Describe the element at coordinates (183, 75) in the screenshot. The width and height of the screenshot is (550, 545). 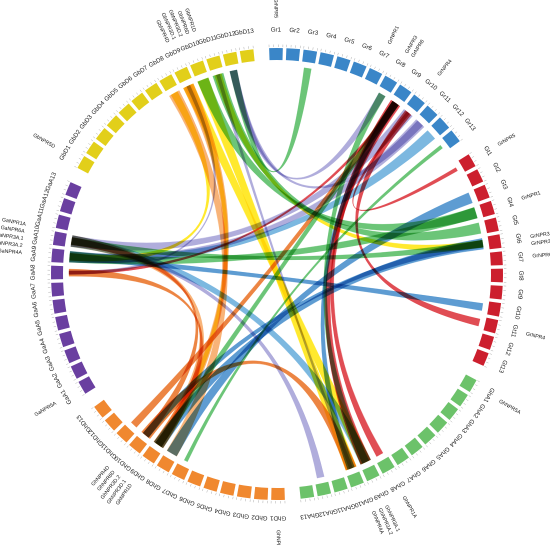
I see `chromosome-block-gbd9` at that location.